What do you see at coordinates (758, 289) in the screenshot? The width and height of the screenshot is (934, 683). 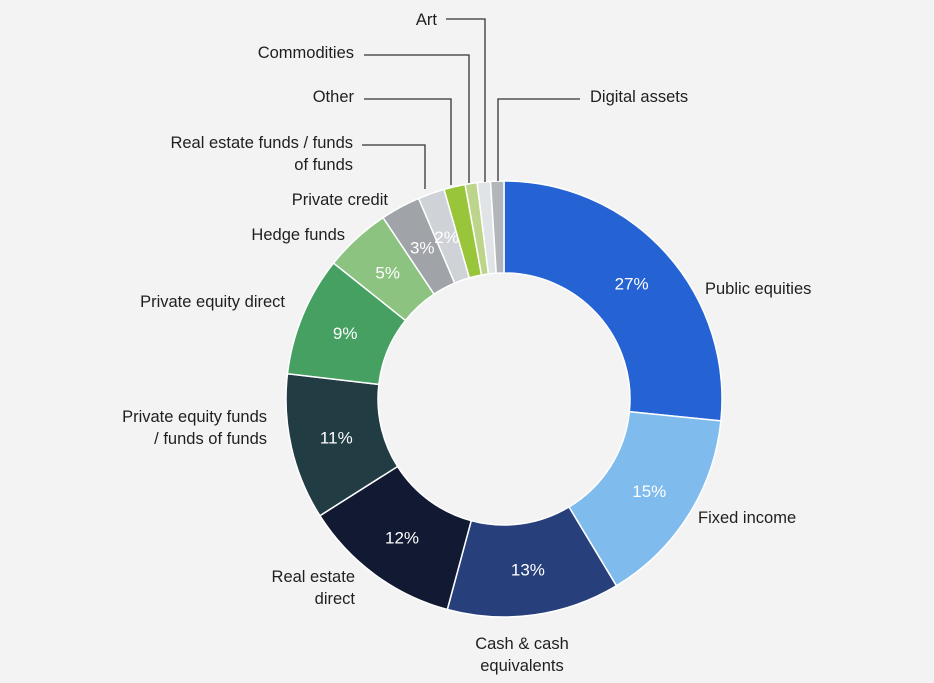 I see `category-label-public-equities: Public equities` at bounding box center [758, 289].